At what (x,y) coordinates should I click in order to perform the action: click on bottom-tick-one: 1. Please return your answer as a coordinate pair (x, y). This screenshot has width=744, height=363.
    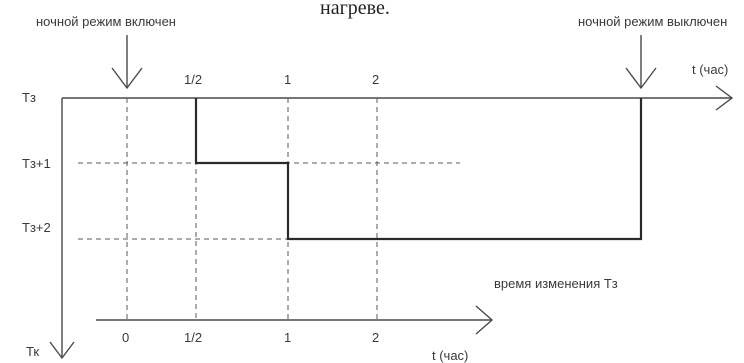
    Looking at the image, I should click on (287, 337).